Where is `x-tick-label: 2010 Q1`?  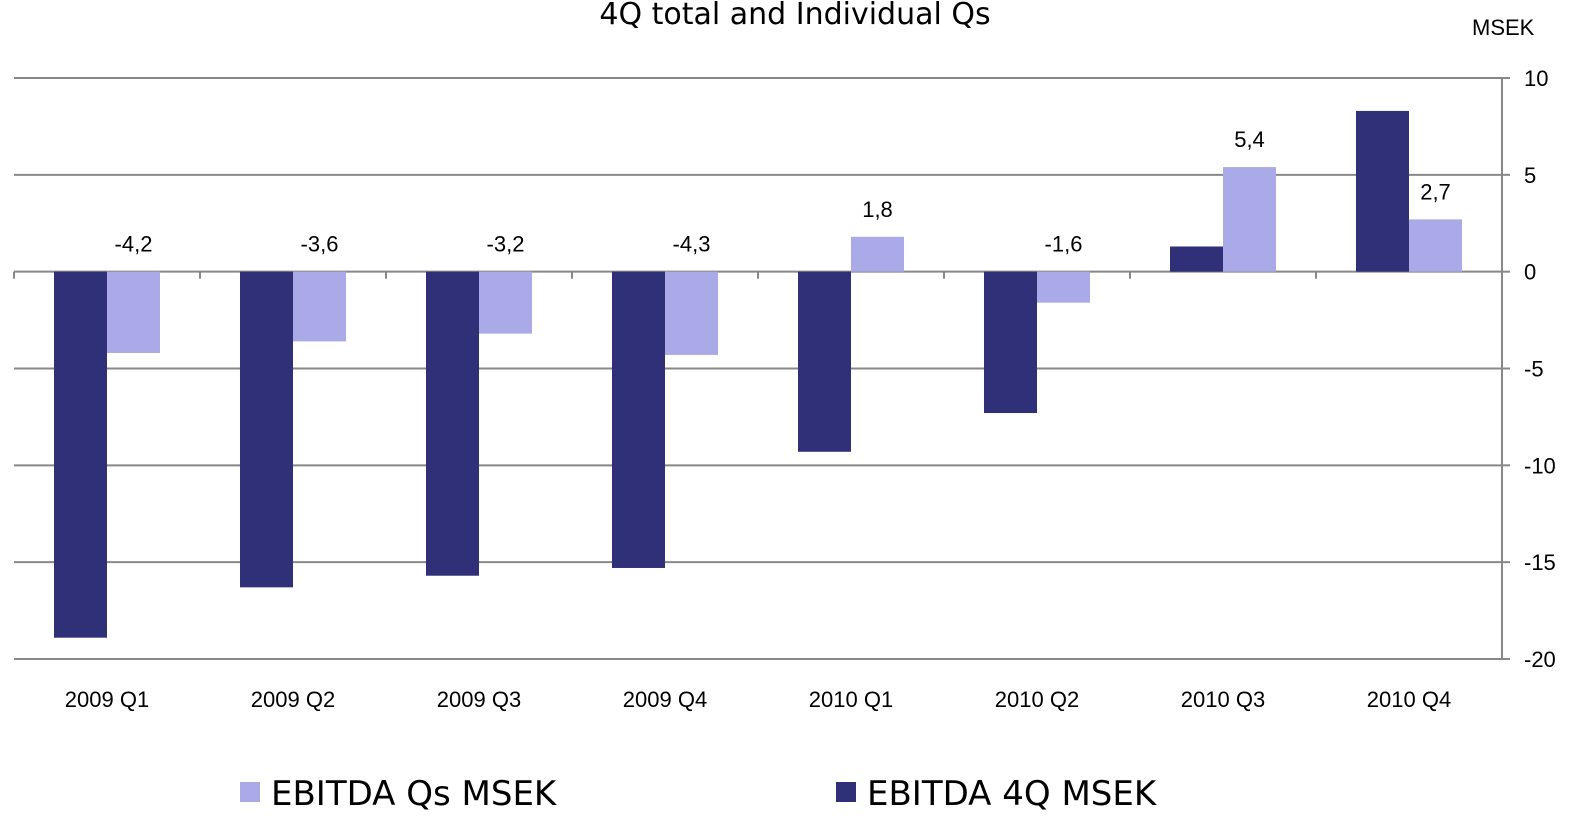
x-tick-label: 2010 Q1 is located at coordinates (851, 699).